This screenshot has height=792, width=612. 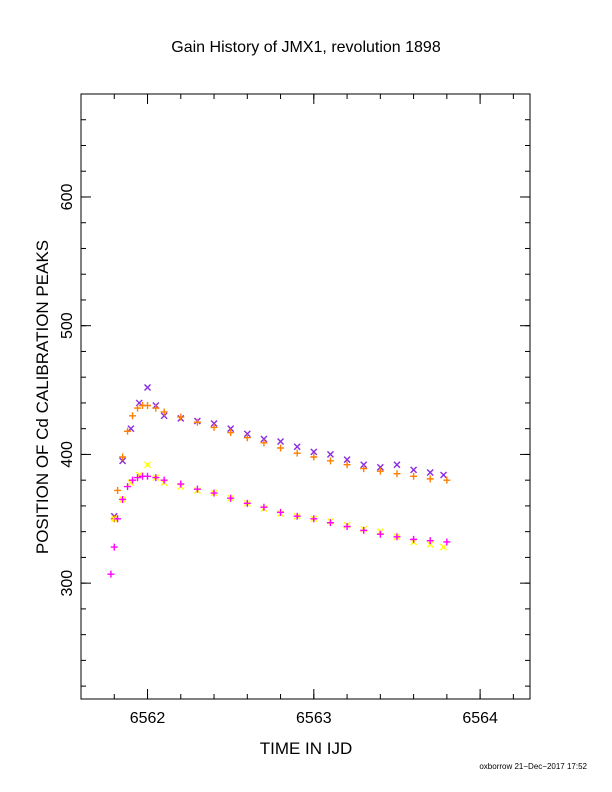 What do you see at coordinates (42, 397) in the screenshot?
I see `y-axis-label: POSITION OF Cd CALIBRATION PEAKS` at bounding box center [42, 397].